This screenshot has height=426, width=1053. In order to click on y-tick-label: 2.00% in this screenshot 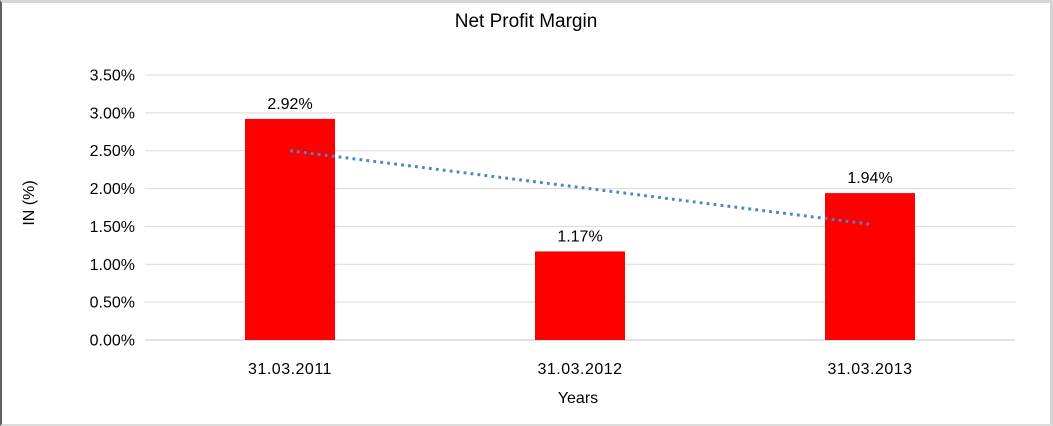, I will do `click(112, 189)`.